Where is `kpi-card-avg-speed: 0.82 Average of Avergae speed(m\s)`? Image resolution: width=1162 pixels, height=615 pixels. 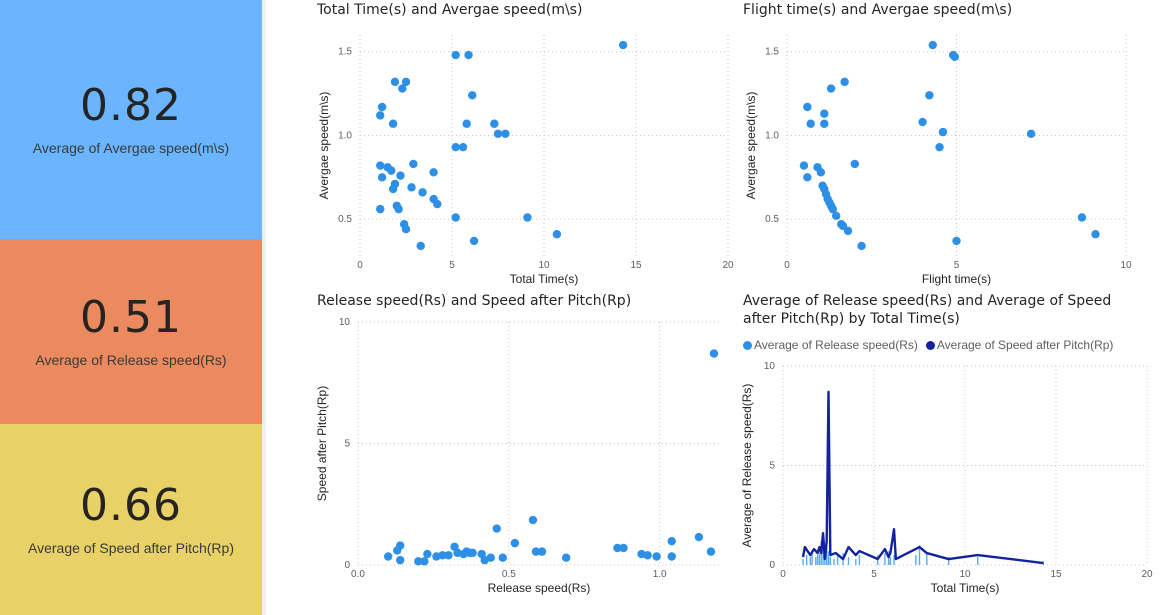 kpi-card-avg-speed: 0.82 Average of Avergae speed(m\s) is located at coordinates (131, 119).